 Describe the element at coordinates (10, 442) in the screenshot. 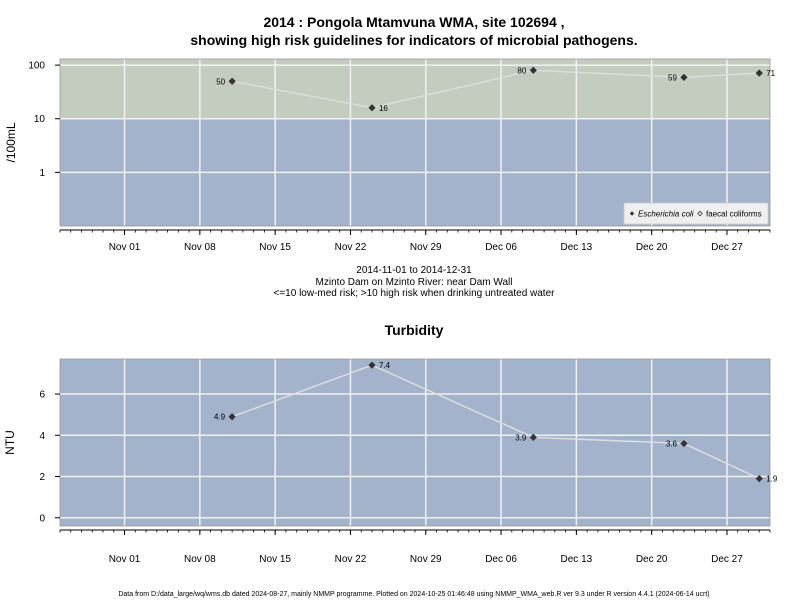

I see `y-axis-label: NTU` at that location.